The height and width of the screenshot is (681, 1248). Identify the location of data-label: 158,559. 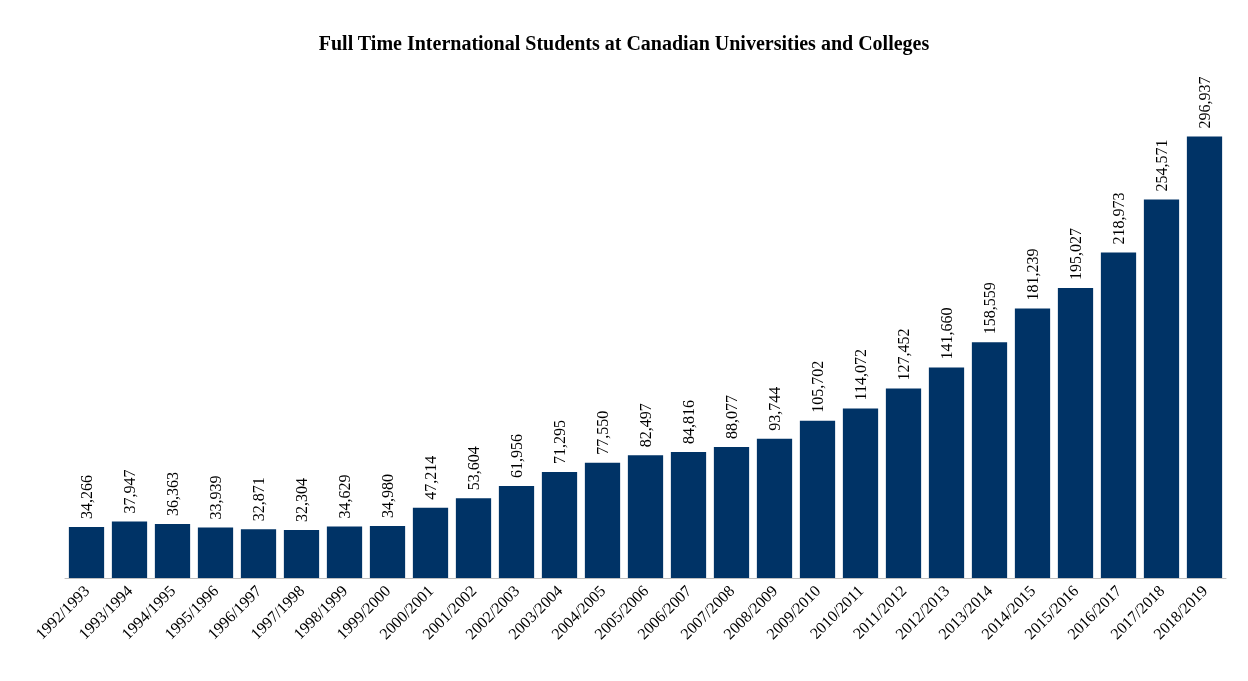
(989, 308).